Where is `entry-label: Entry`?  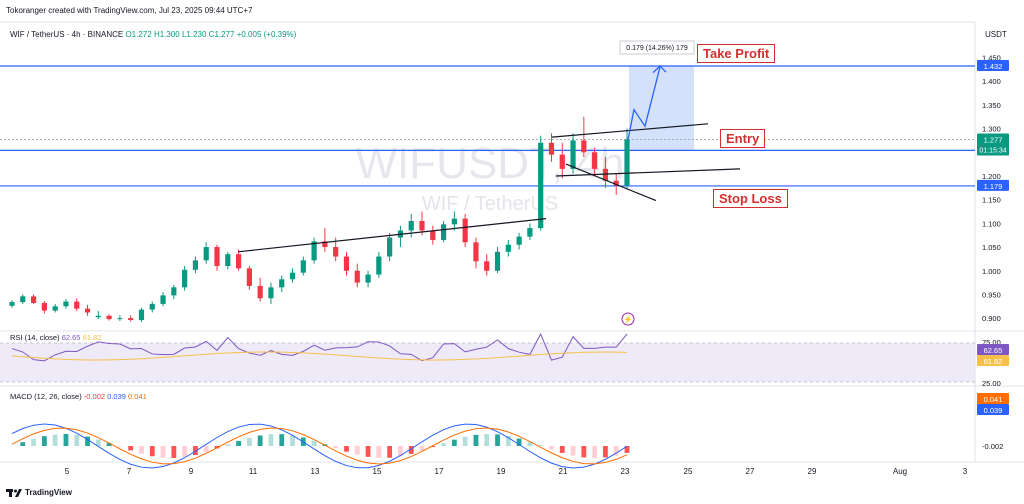 entry-label: Entry is located at coordinates (743, 138).